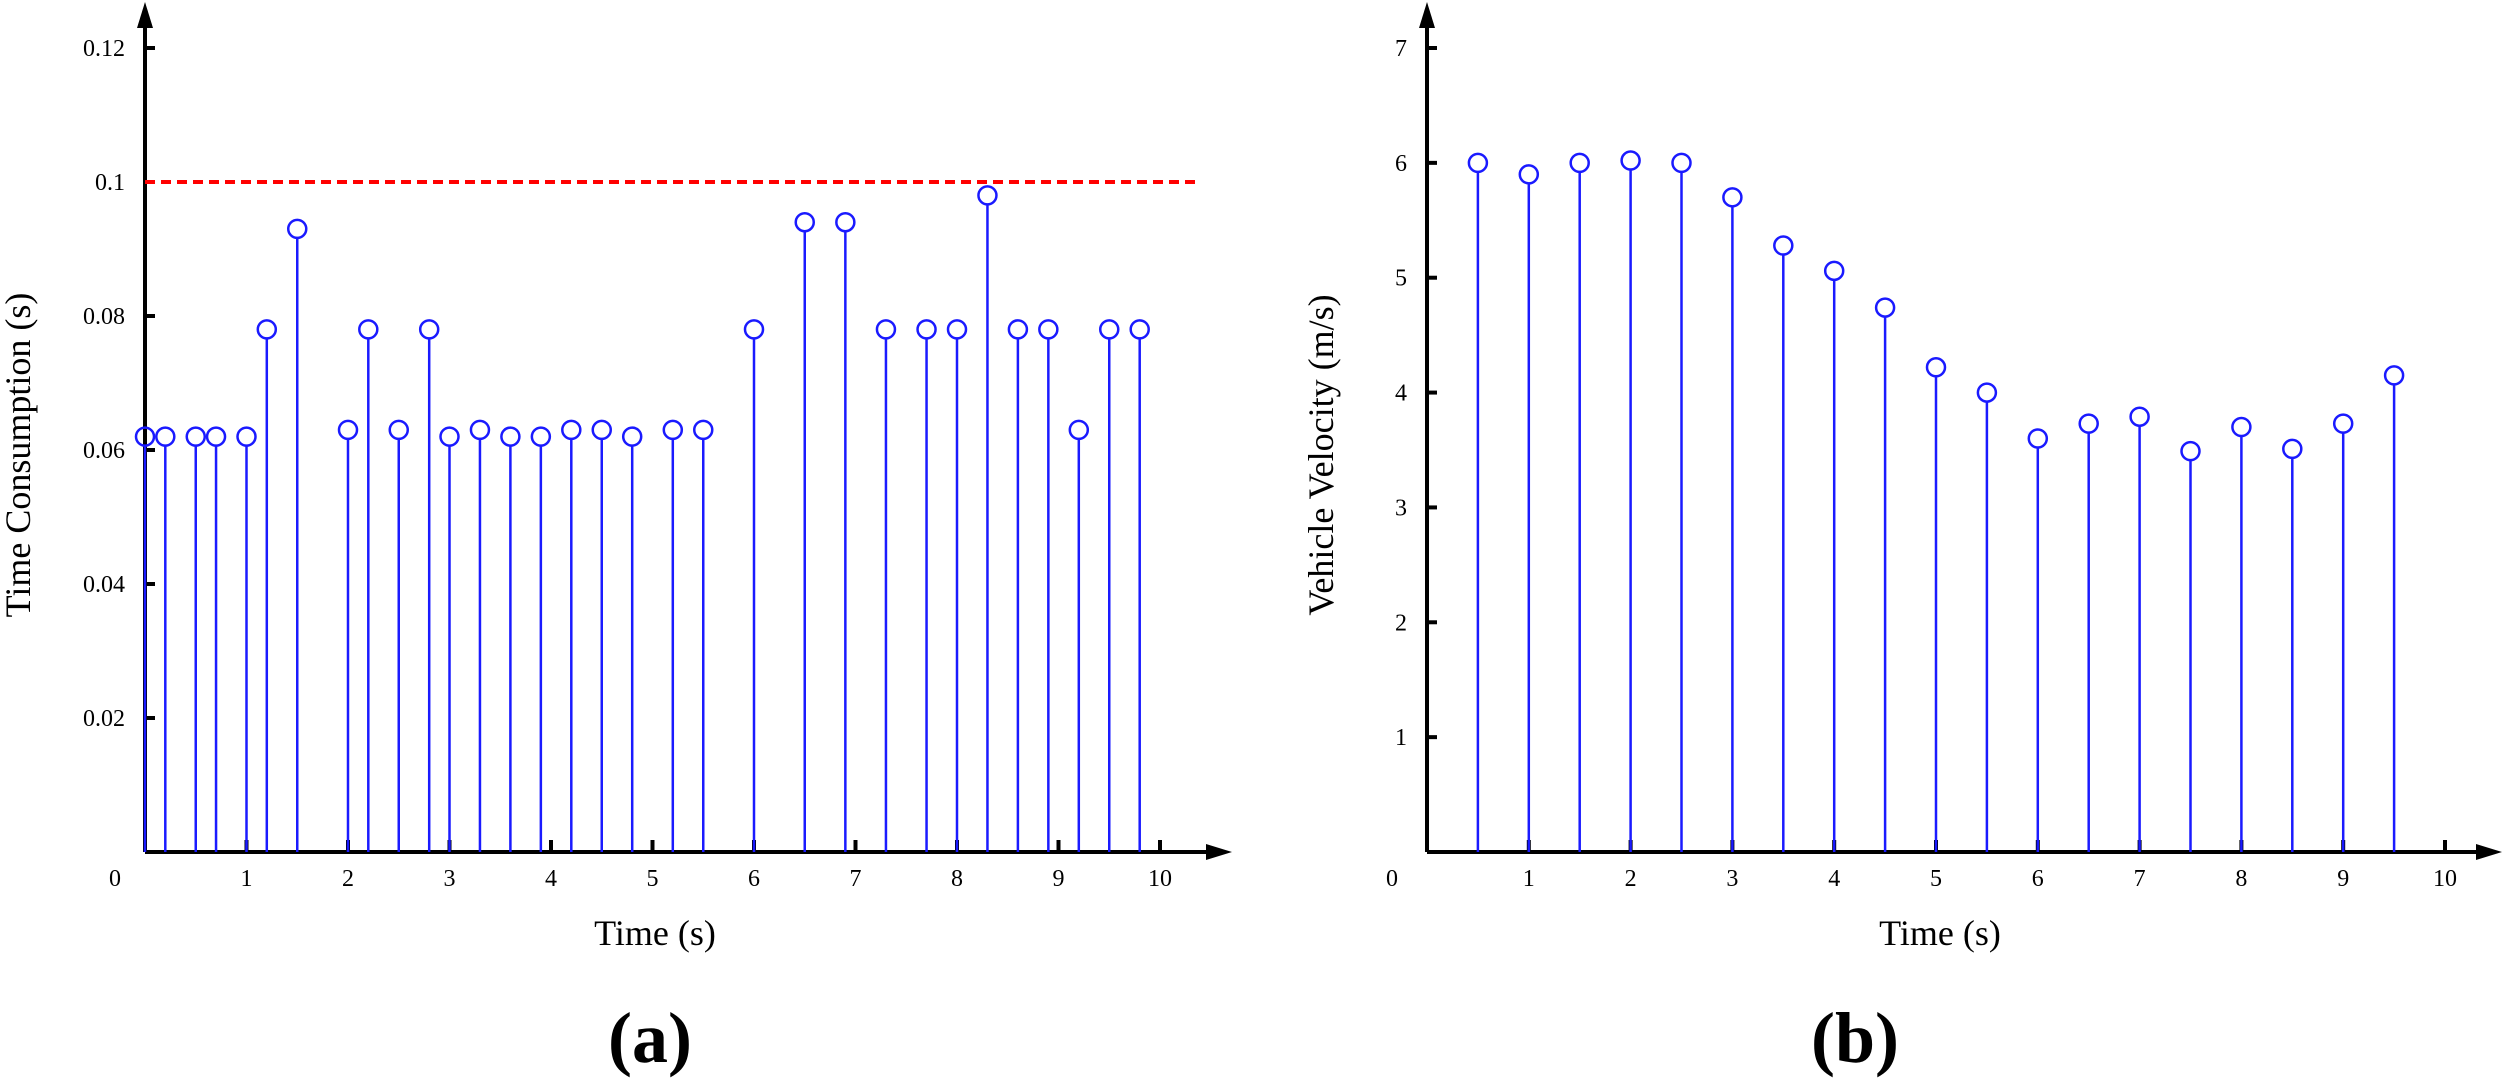 The width and height of the screenshot is (2502, 1081). Describe the element at coordinates (104, 719) in the screenshot. I see `y-tick-label: 0.02` at that location.